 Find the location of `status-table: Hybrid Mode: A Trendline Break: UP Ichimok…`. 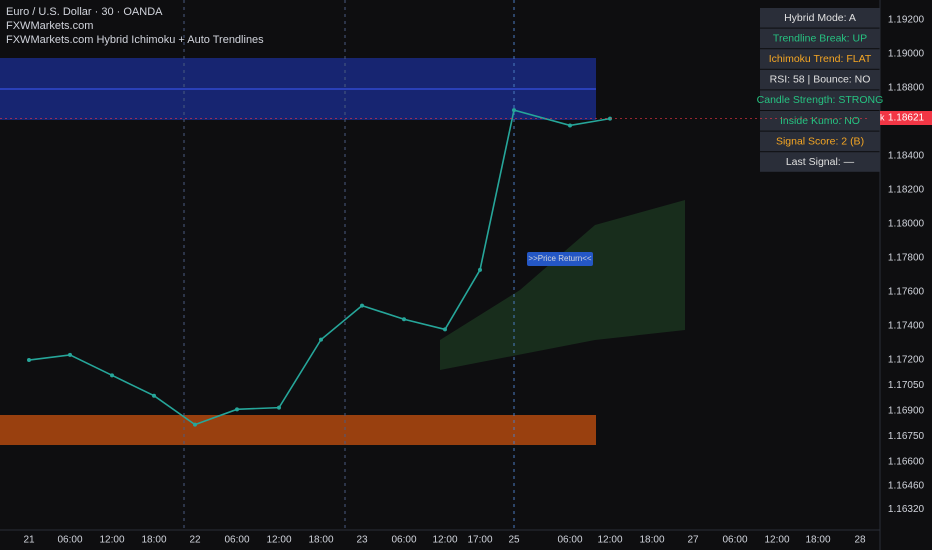

status-table: Hybrid Mode: A Trendline Break: UP Ichimok… is located at coordinates (820, 90).